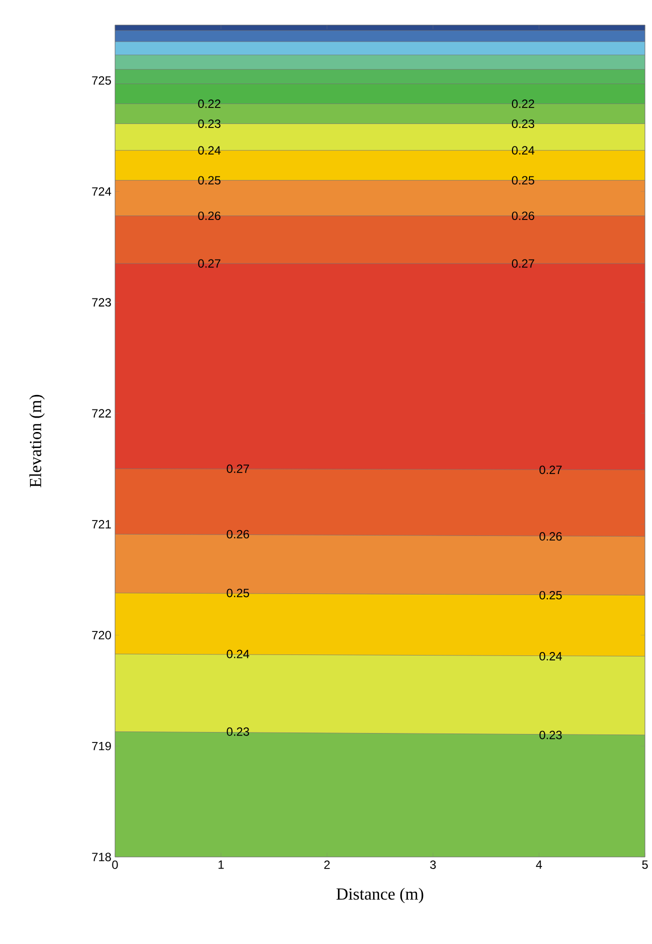  What do you see at coordinates (101, 302) in the screenshot?
I see `y-tick-label: 723` at bounding box center [101, 302].